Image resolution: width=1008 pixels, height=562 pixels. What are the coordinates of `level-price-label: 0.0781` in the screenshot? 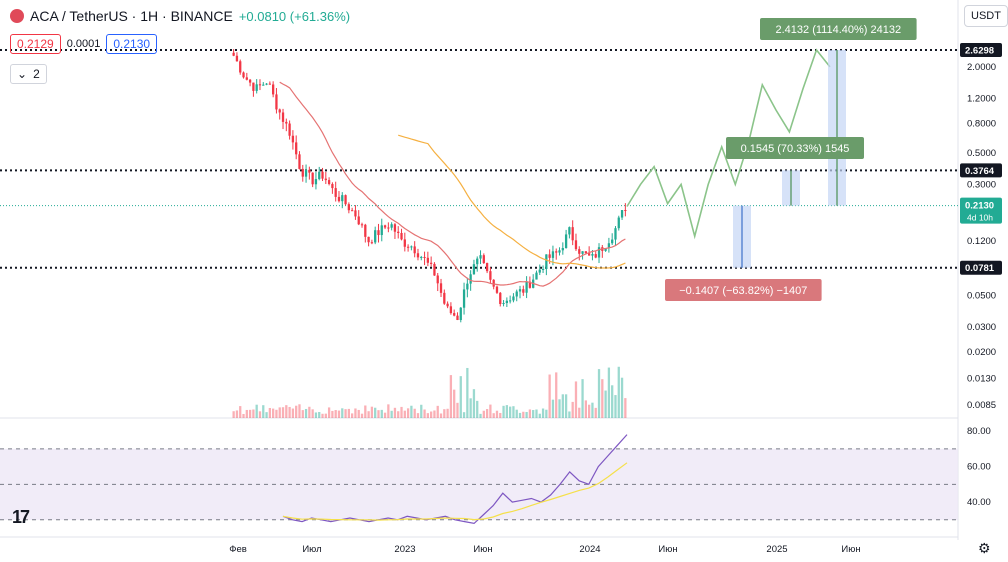 It's located at (980, 268).